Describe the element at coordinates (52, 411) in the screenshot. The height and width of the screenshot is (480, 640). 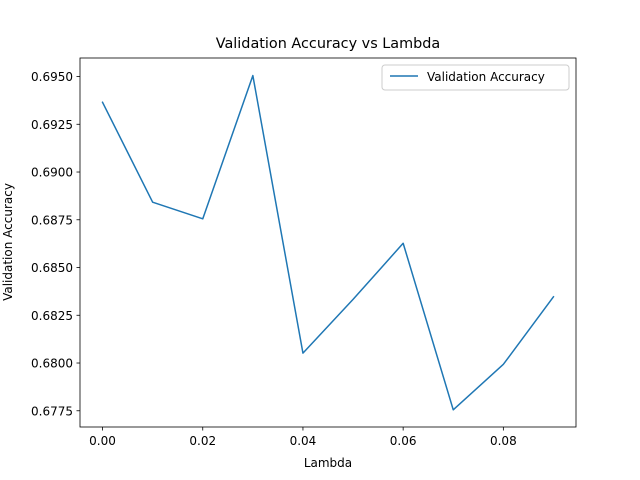
I see `y-tick-label: 0.6775` at that location.